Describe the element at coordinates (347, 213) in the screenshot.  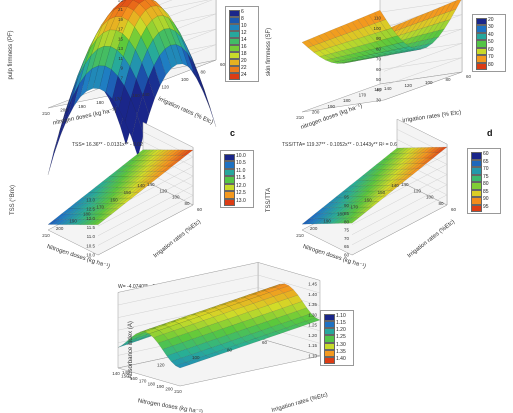
I see `z-tick-label: 85` at that location.